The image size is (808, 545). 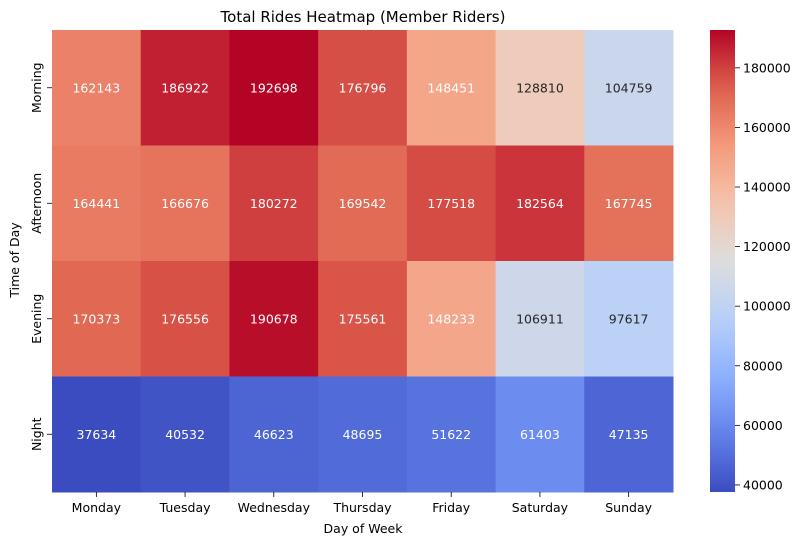 I want to click on heatmap-cell-value: 128810, so click(x=540, y=87).